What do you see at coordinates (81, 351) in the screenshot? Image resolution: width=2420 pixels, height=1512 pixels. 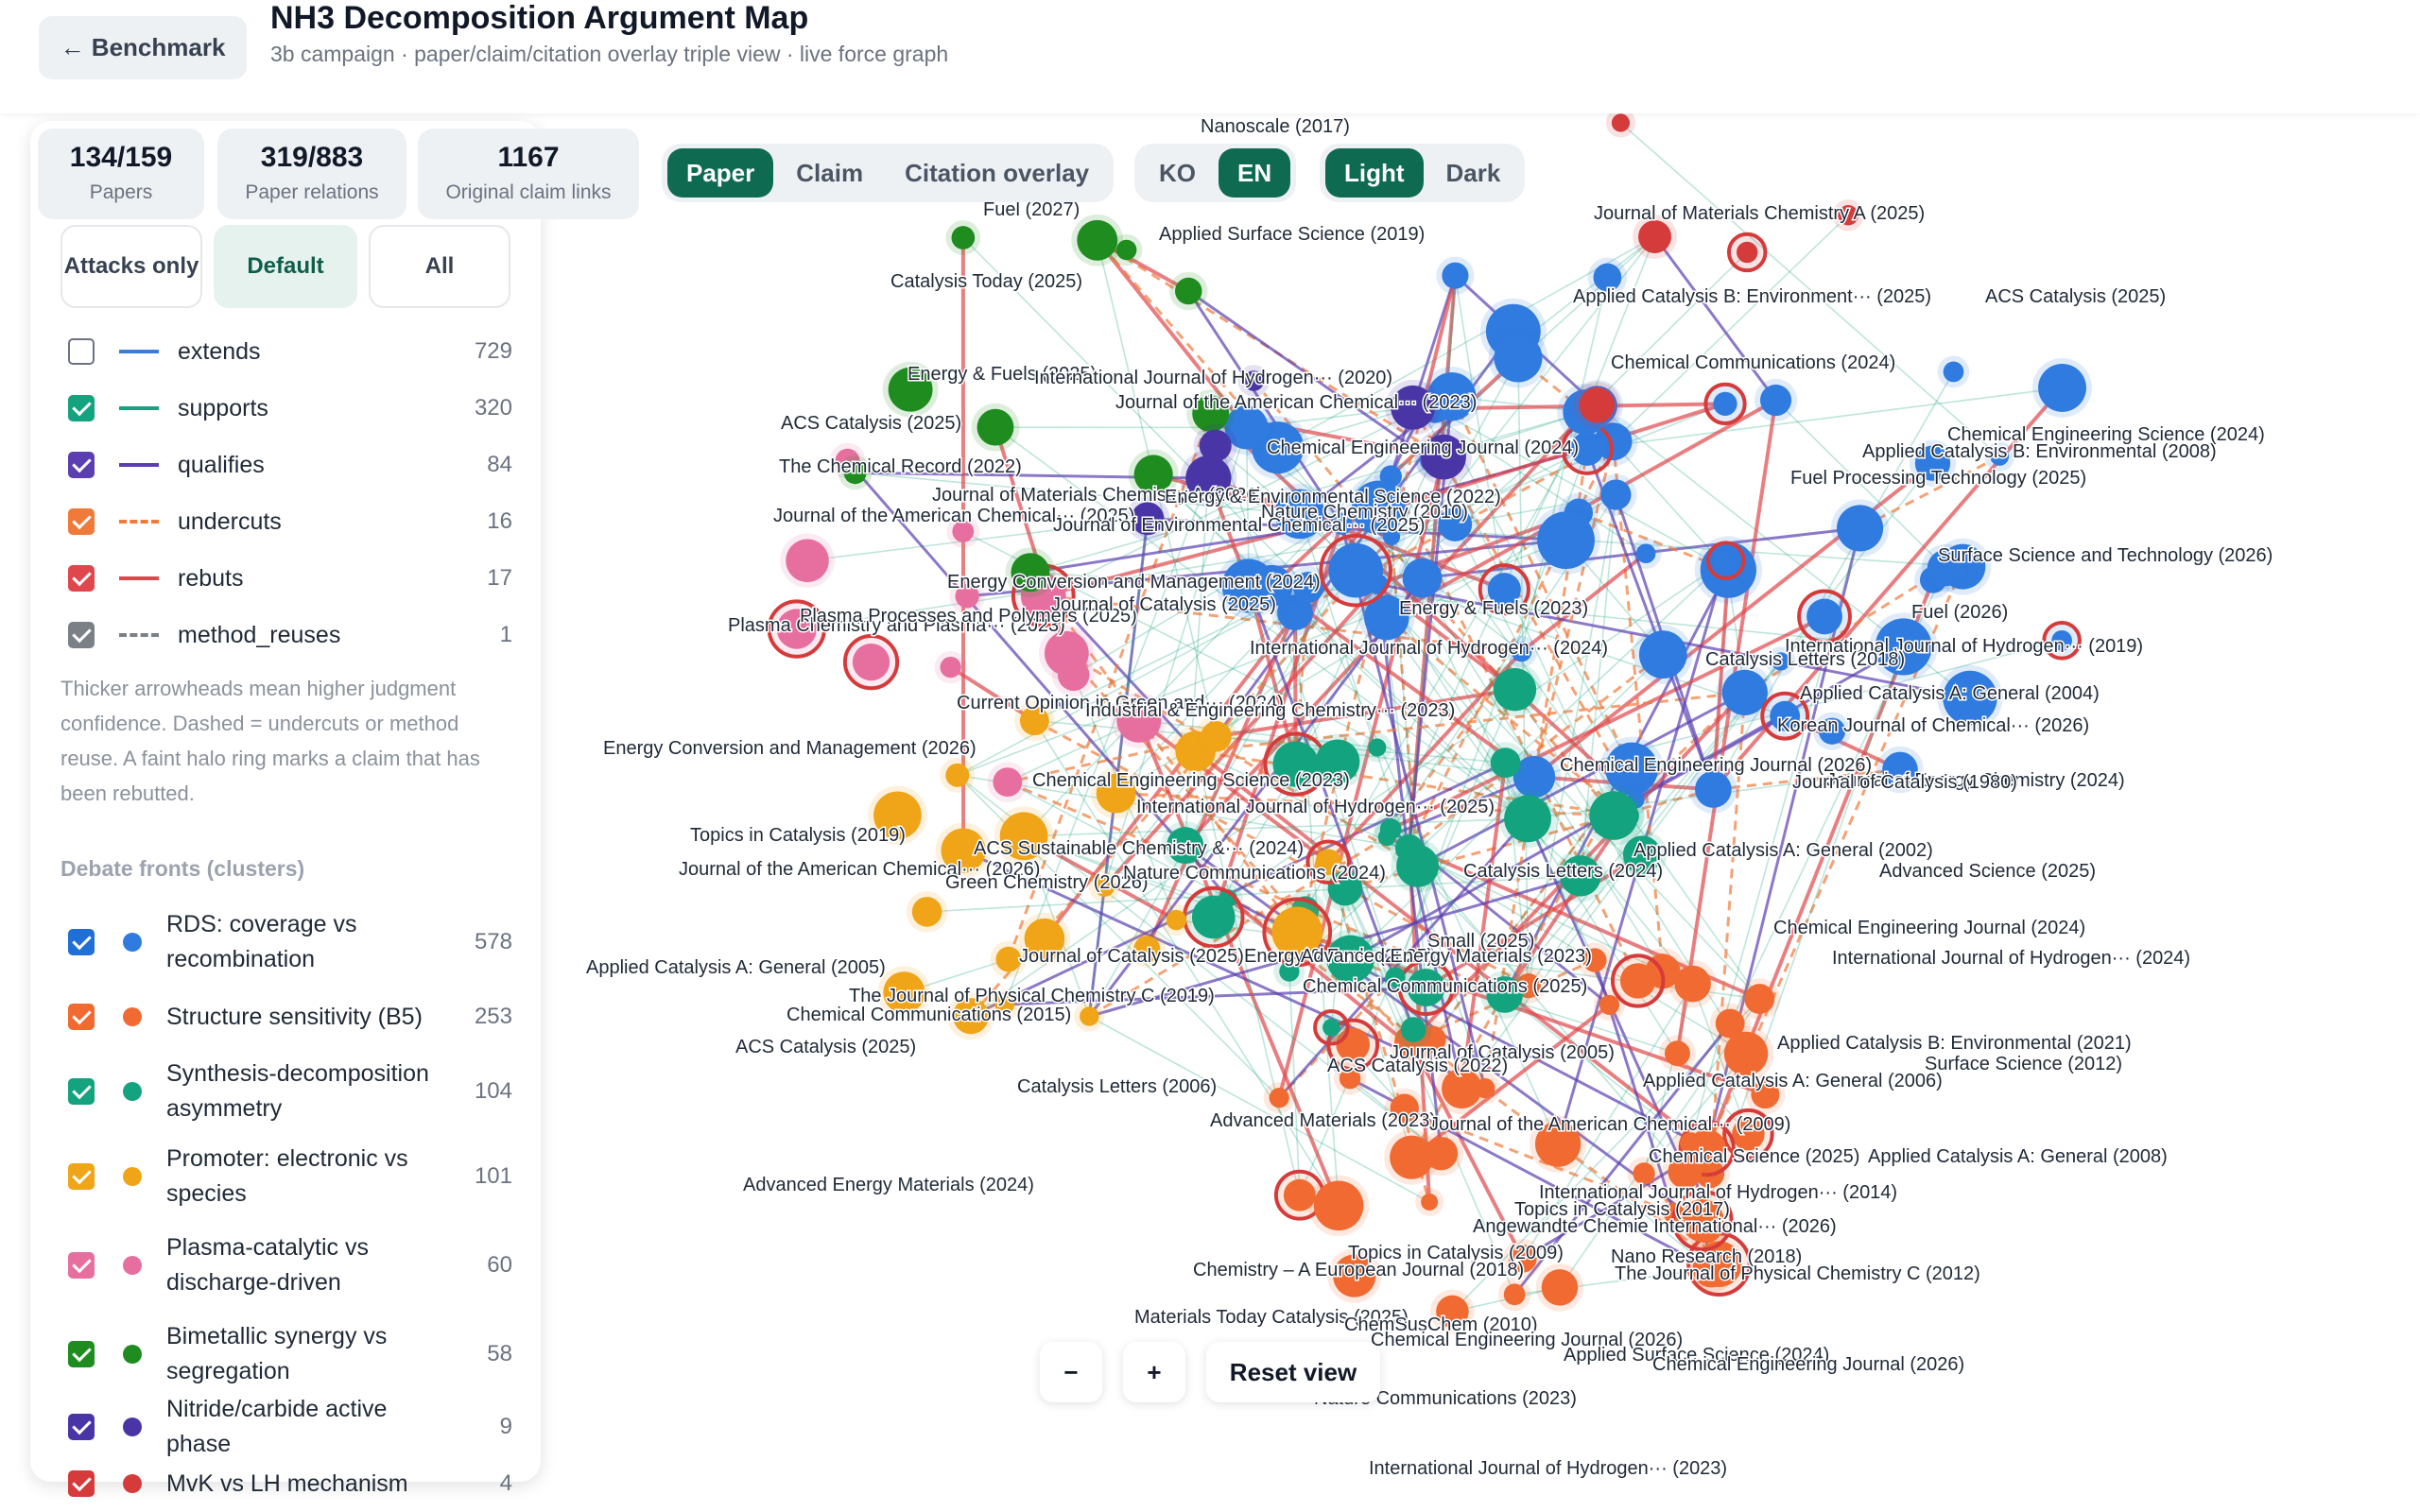 I see `relation-checkbox` at bounding box center [81, 351].